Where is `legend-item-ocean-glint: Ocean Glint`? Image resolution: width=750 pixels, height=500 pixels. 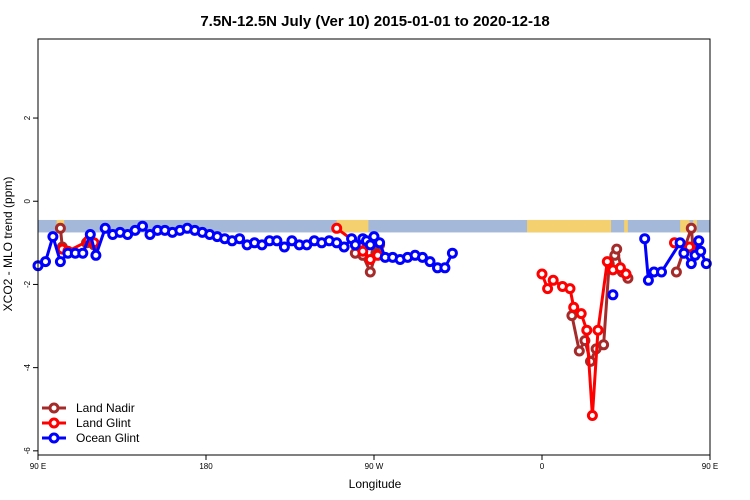 legend-item-ocean-glint: Ocean Glint is located at coordinates (91, 438).